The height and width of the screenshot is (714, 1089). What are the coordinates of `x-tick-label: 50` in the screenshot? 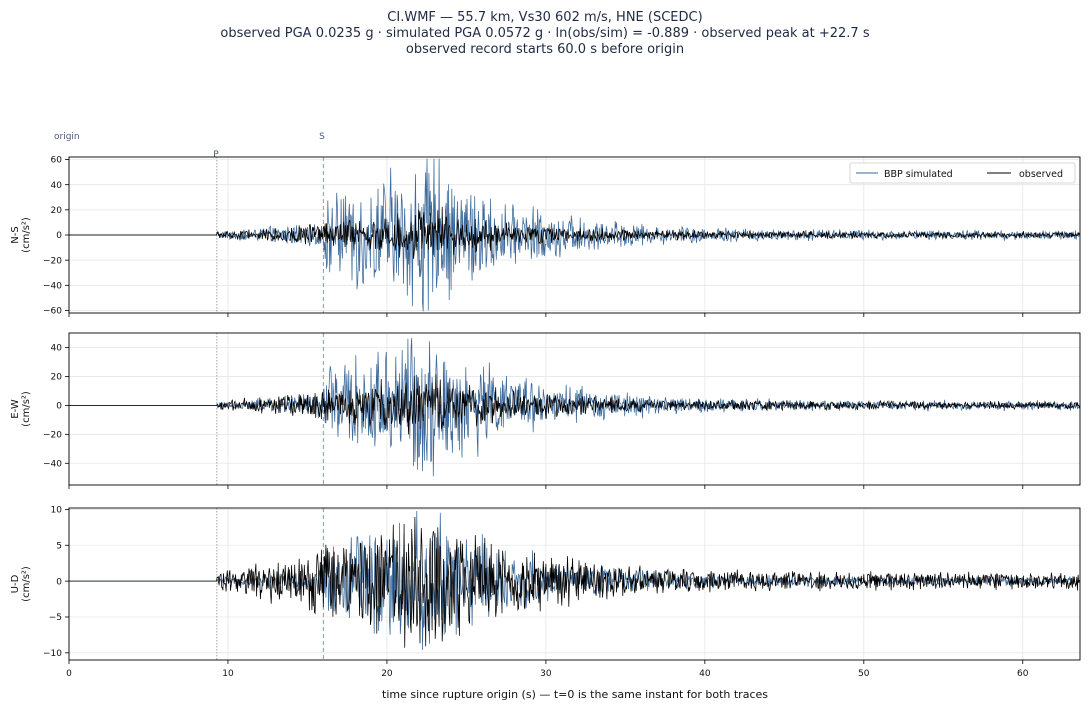 It's located at (864, 674).